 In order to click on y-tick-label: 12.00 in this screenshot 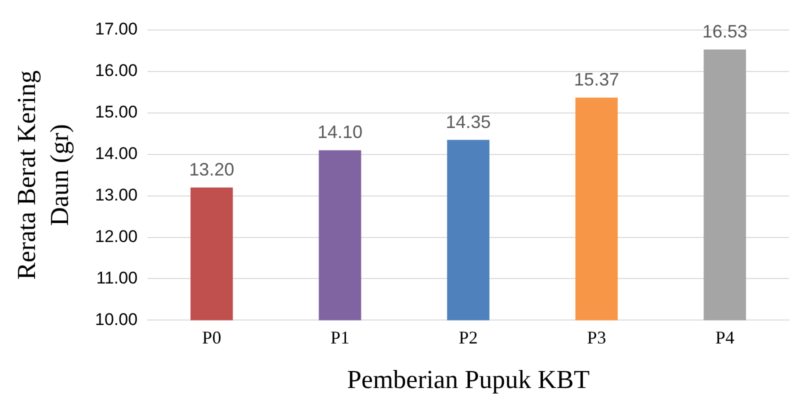, I will do `click(116, 236)`.